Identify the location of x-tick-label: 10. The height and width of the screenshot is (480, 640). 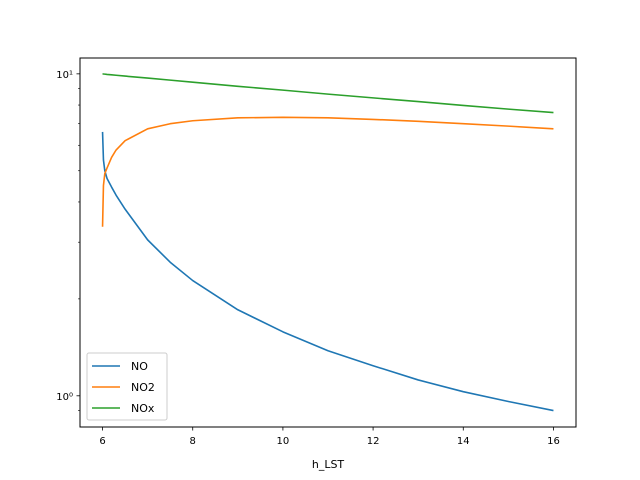
(283, 441).